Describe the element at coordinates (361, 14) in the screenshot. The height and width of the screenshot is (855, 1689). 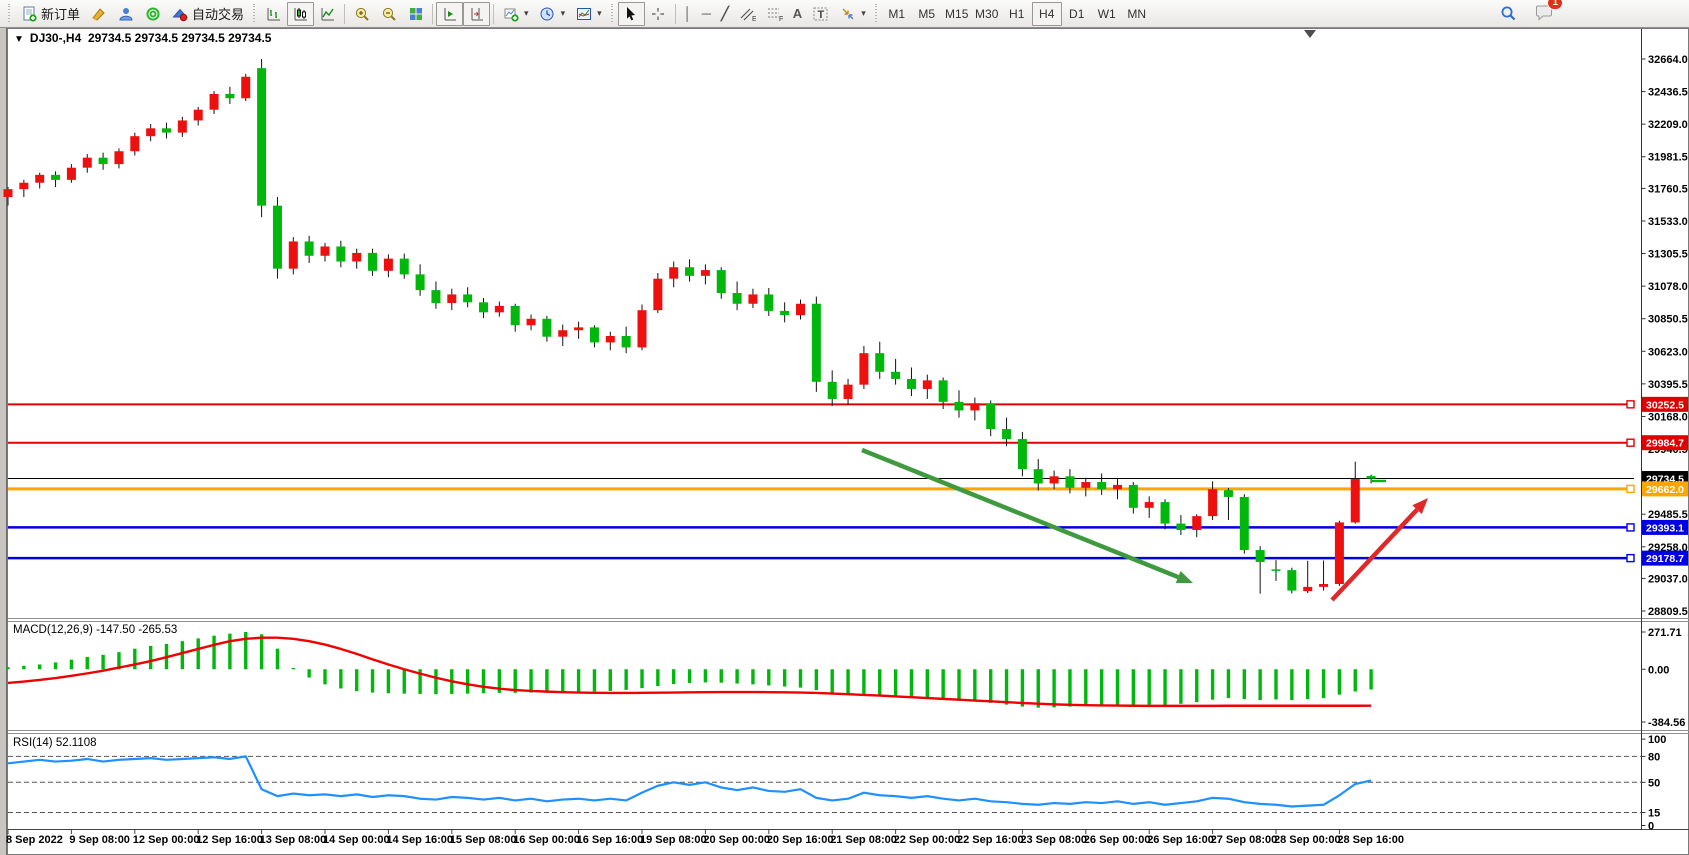
I see `zoom-in-button` at that location.